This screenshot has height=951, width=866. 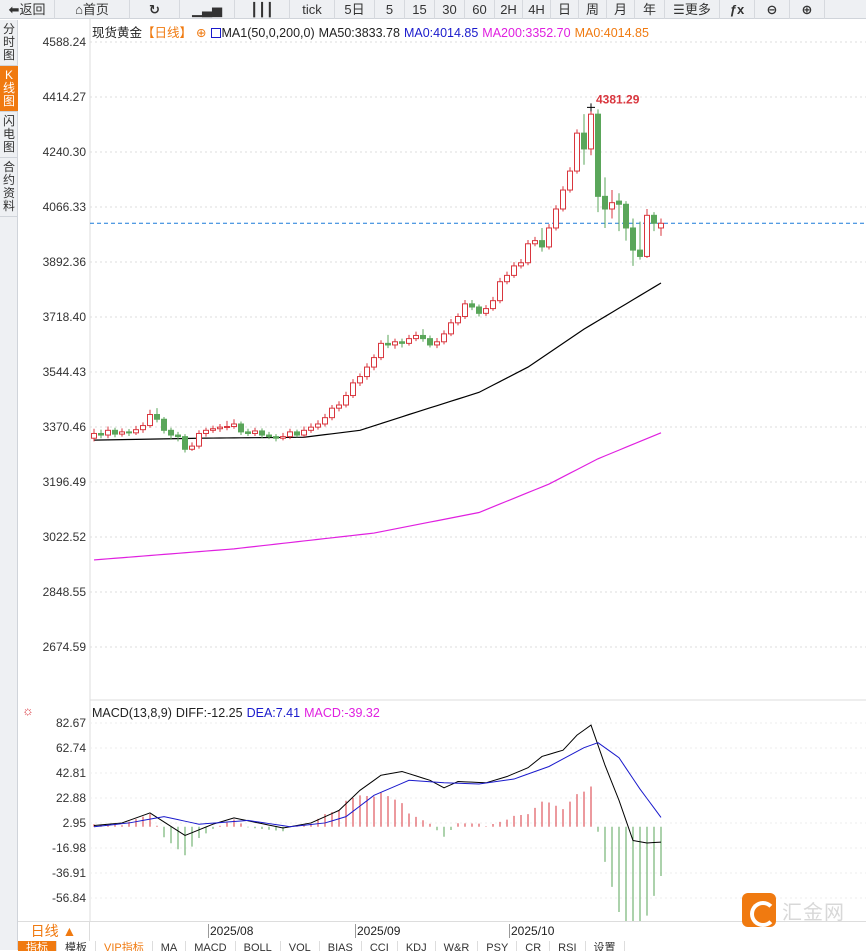 I want to click on indicator-tab-cci: CCI, so click(x=380, y=946).